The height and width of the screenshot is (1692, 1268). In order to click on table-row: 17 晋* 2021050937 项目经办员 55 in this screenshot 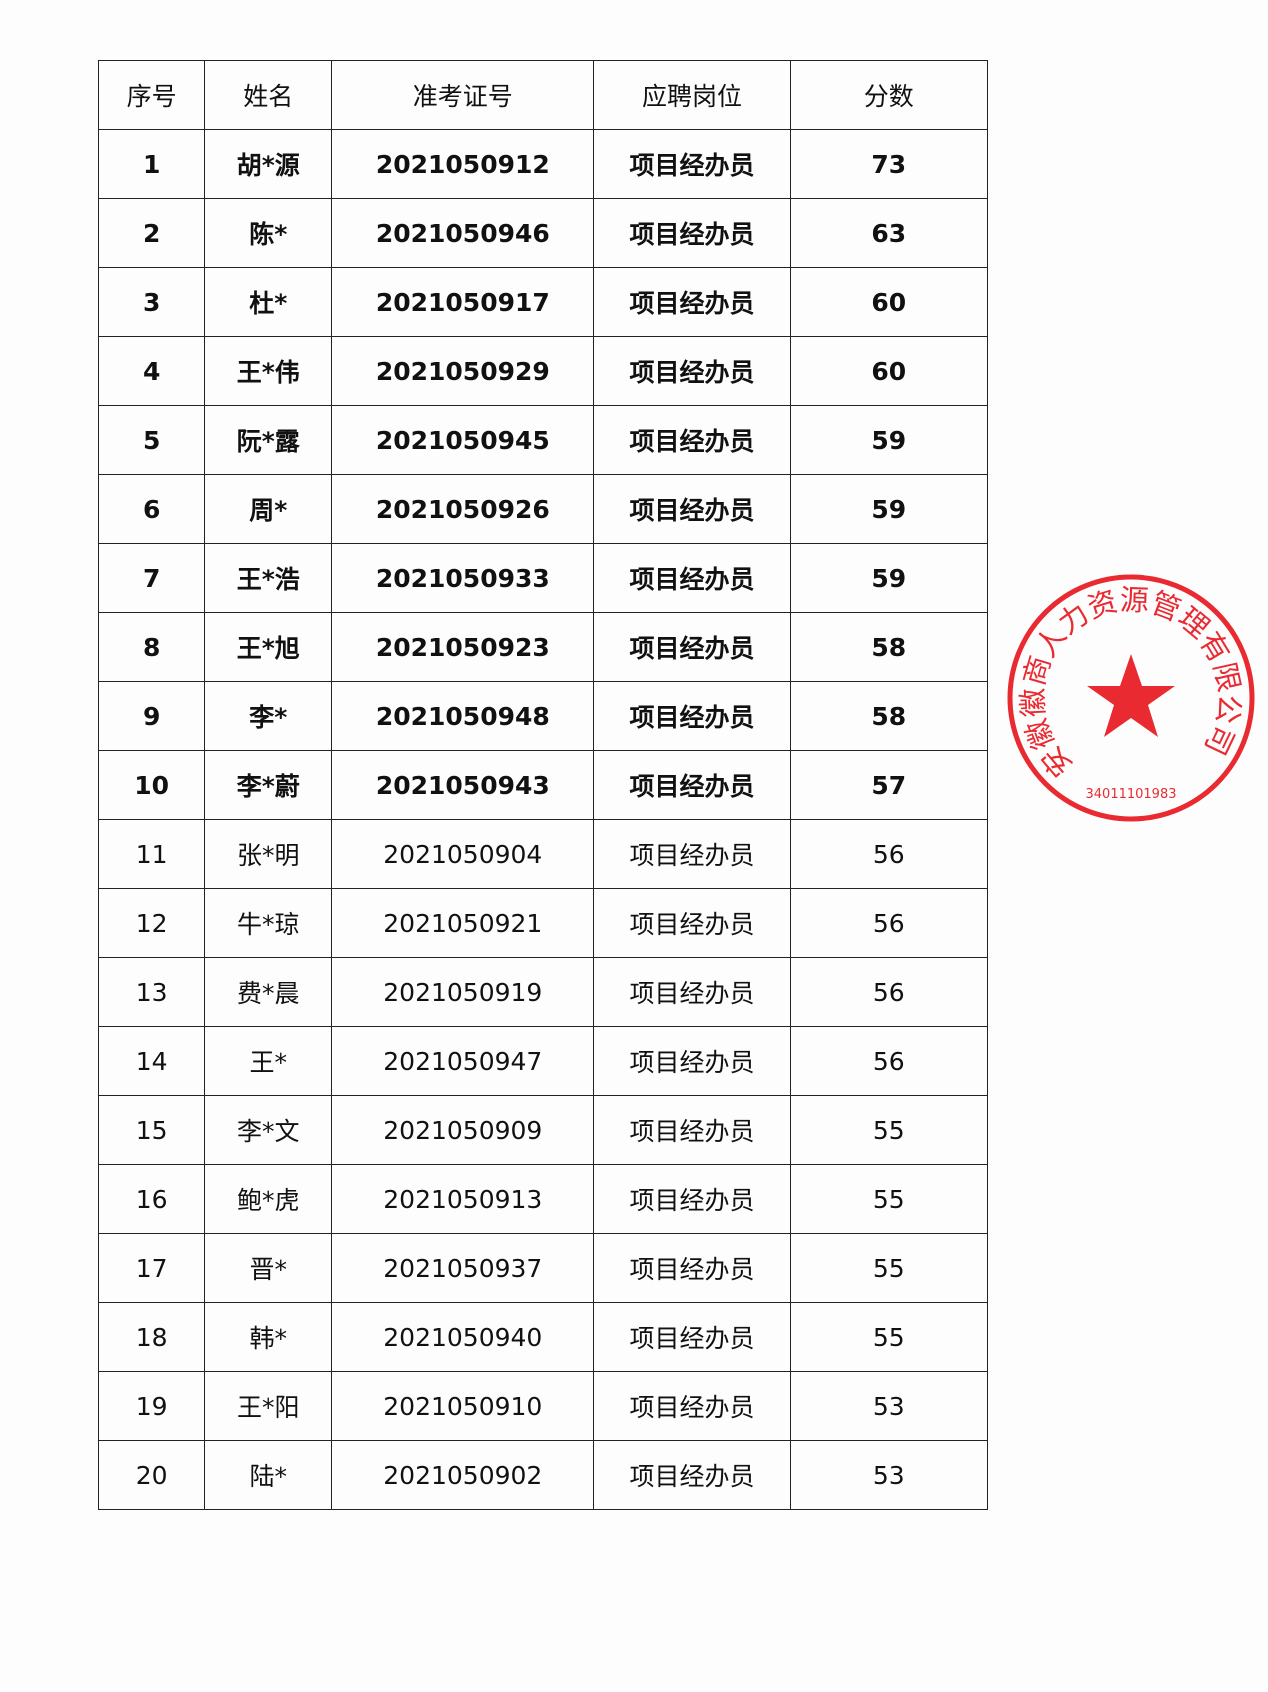, I will do `click(543, 1268)`.